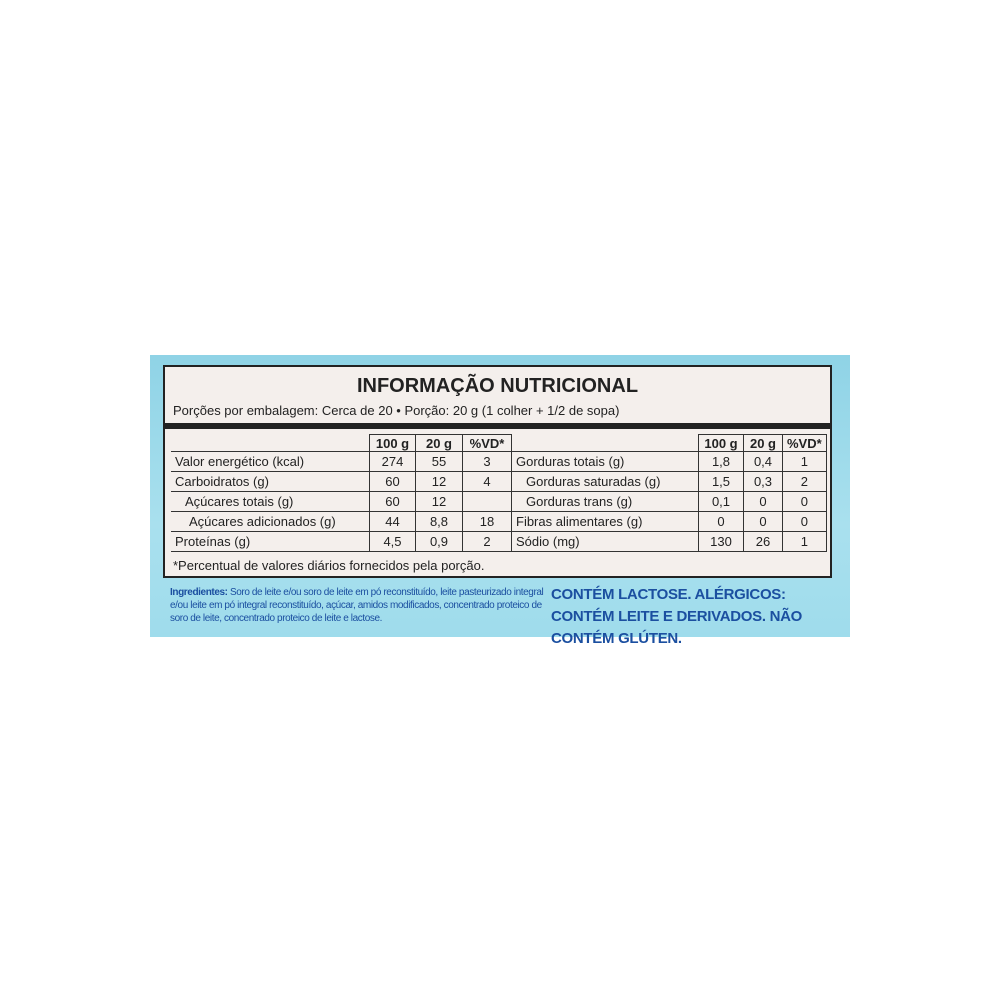 This screenshot has width=1000, height=1000. Describe the element at coordinates (270, 501) in the screenshot. I see `nutrient-name: Açúcares totais (g)` at that location.